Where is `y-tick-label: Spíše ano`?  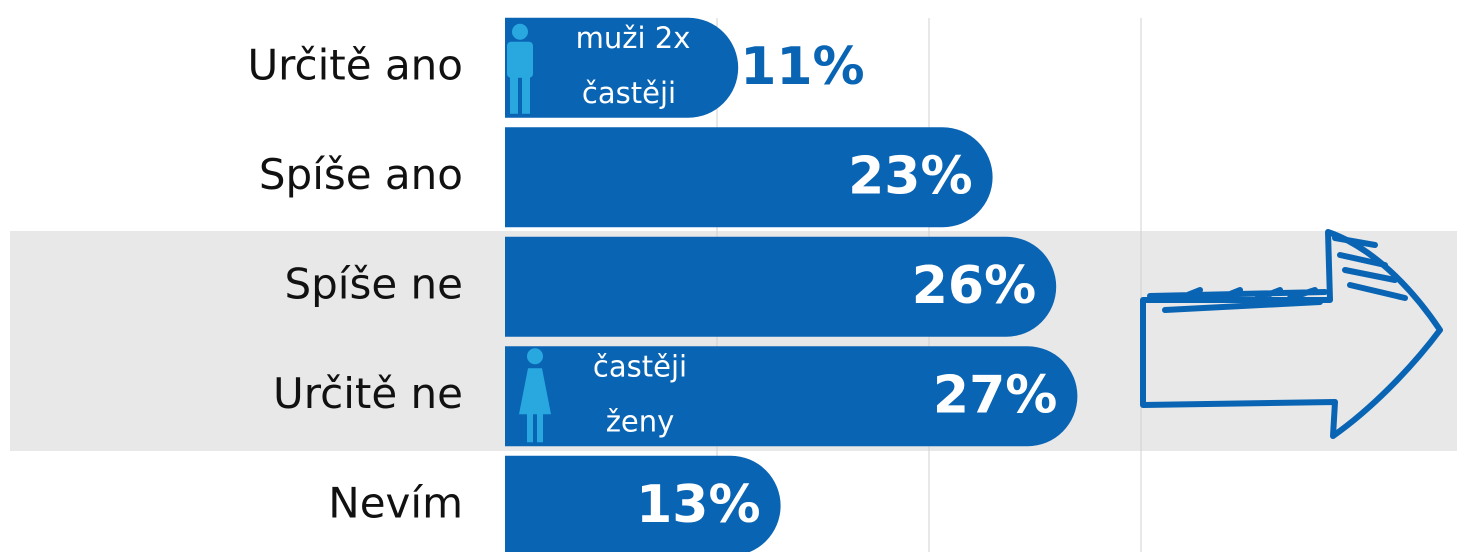
y-tick-label: Spíše ano is located at coordinates (361, 174).